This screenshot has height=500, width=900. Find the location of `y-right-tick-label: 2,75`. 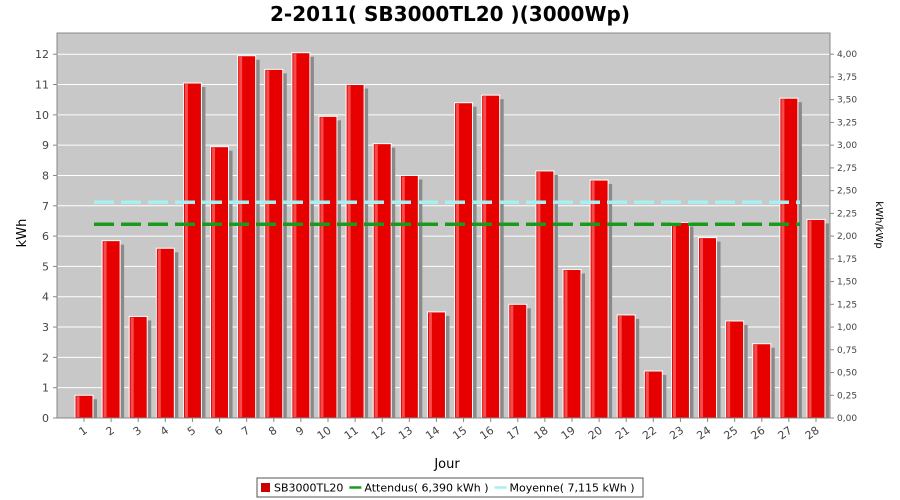

y-right-tick-label: 2,75 is located at coordinates (847, 169).